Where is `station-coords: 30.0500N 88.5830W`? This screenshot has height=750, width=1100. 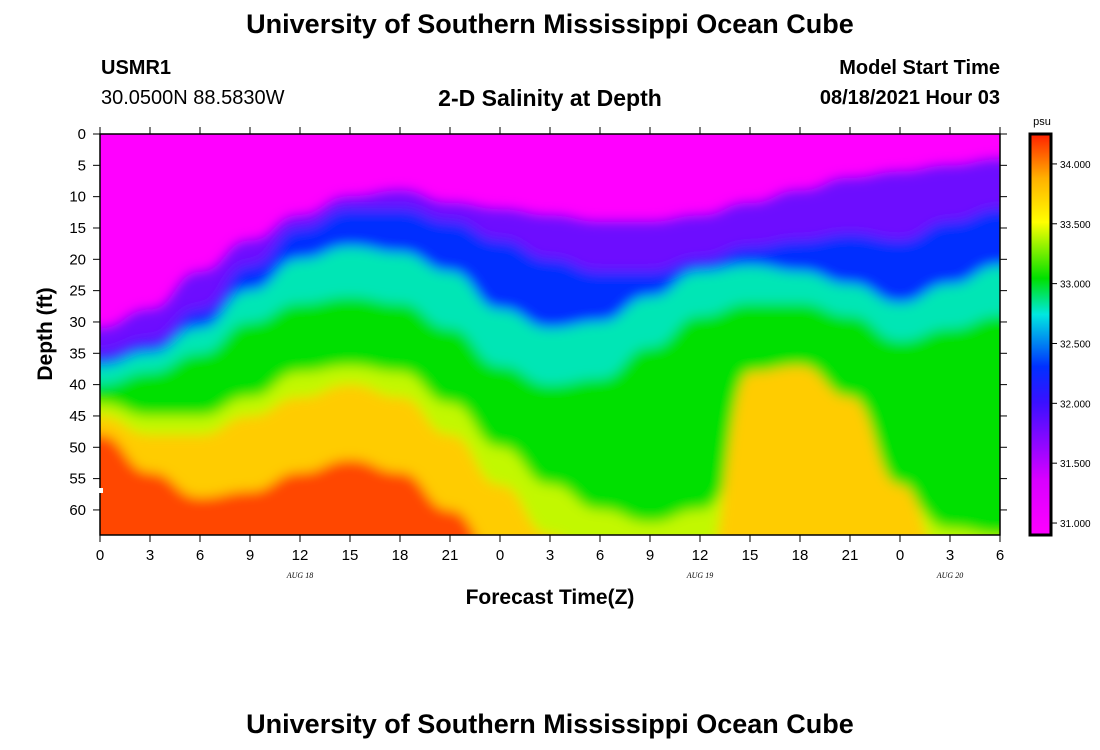 station-coords: 30.0500N 88.5830W is located at coordinates (193, 98).